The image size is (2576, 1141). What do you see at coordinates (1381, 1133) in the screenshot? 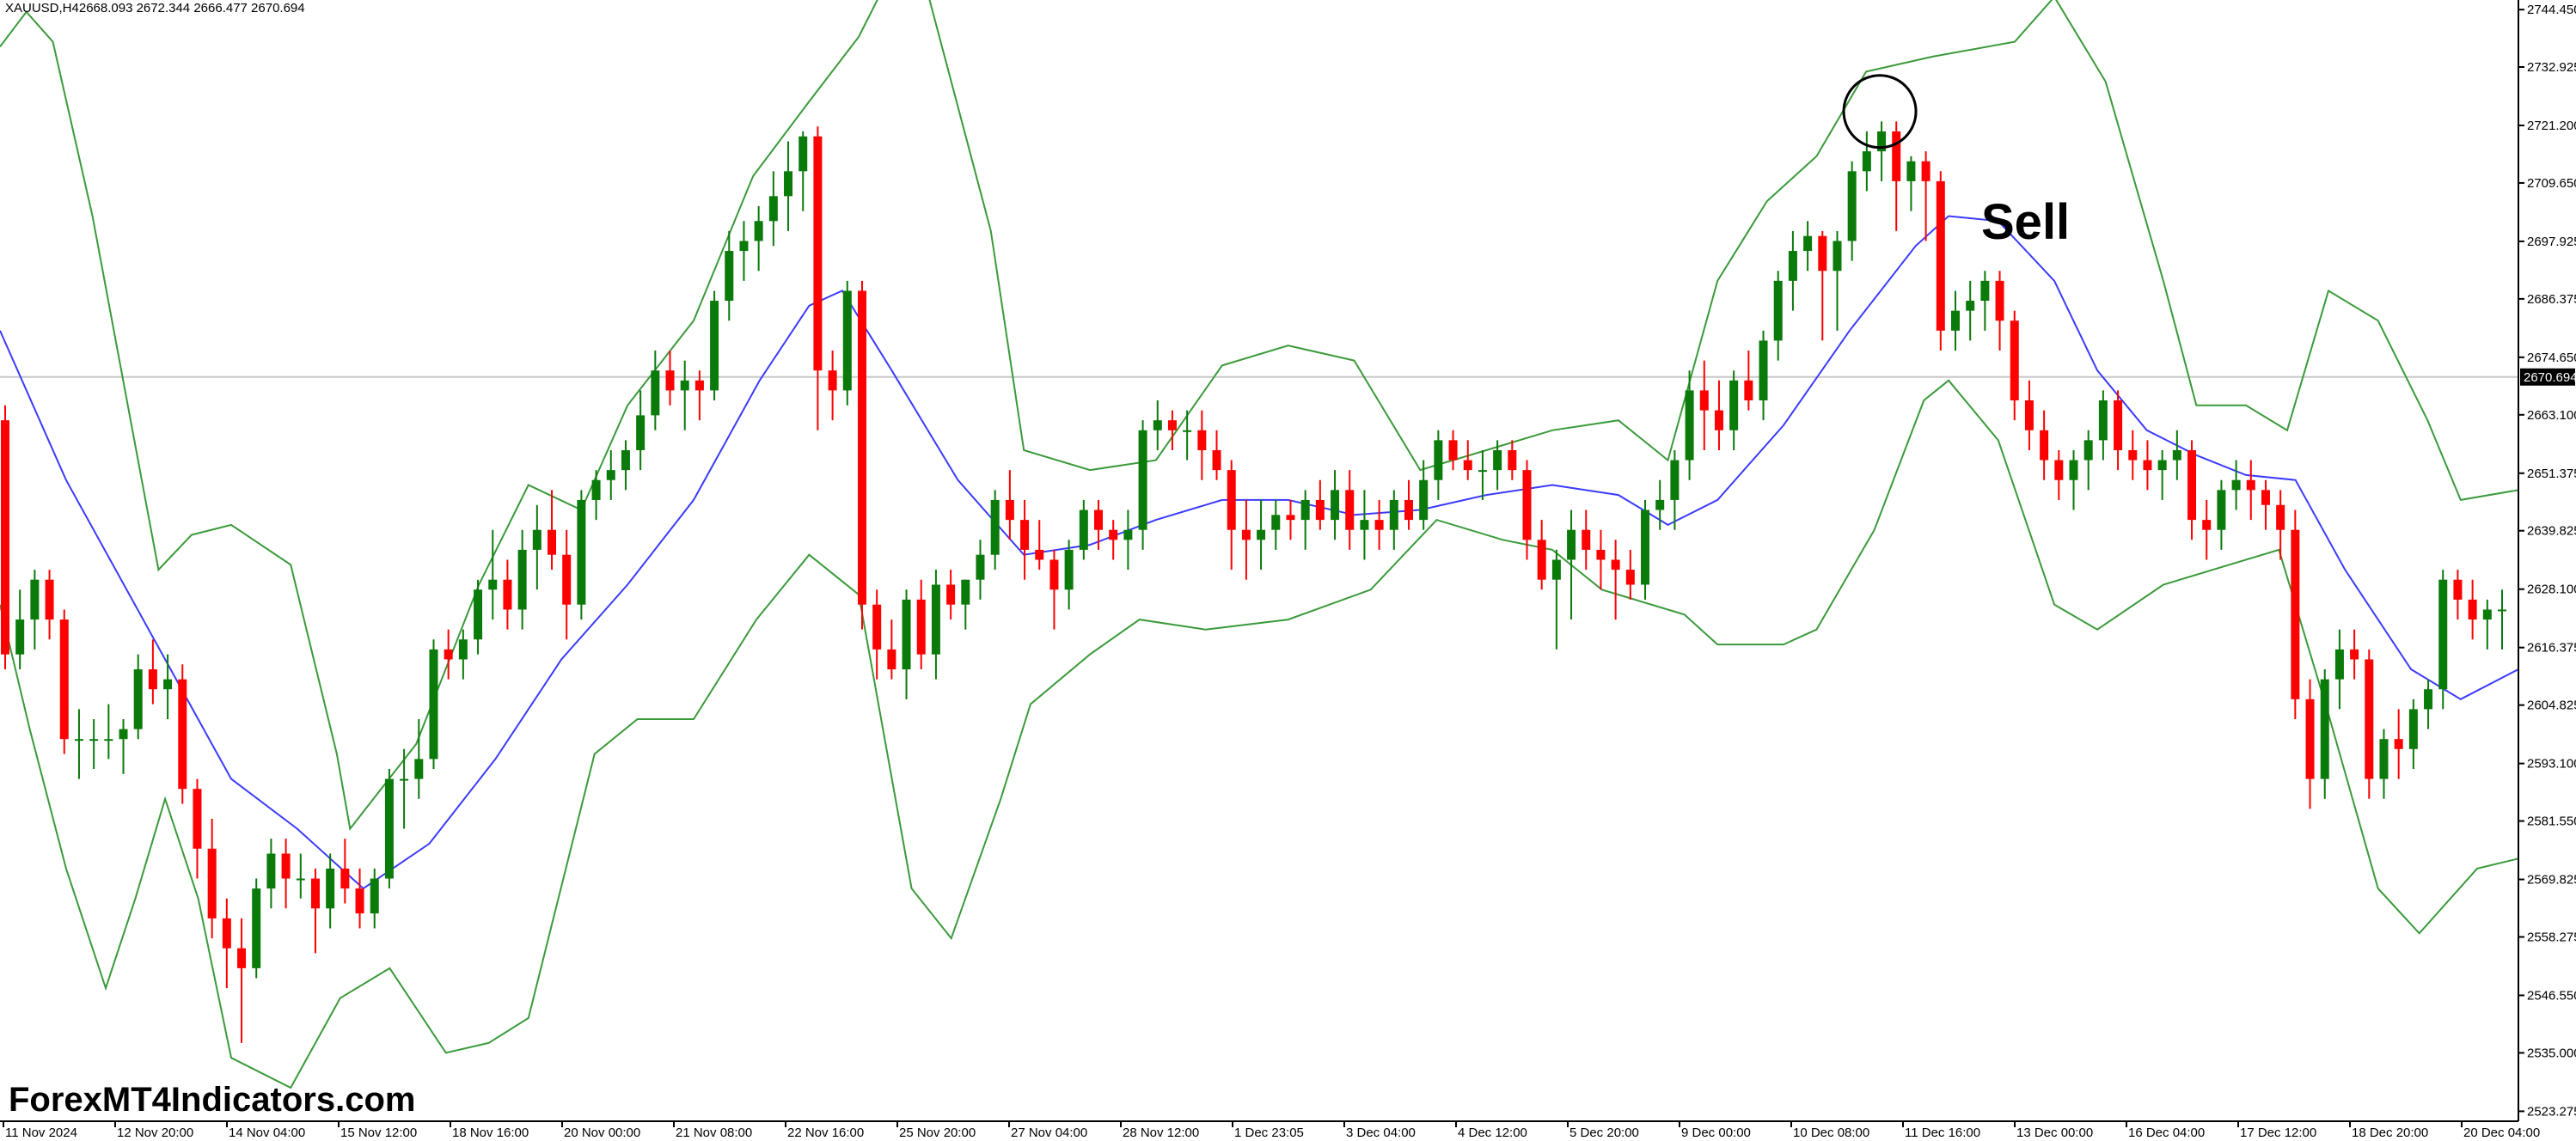
I see `time-tick-label: 3 Dec 04:00` at bounding box center [1381, 1133].